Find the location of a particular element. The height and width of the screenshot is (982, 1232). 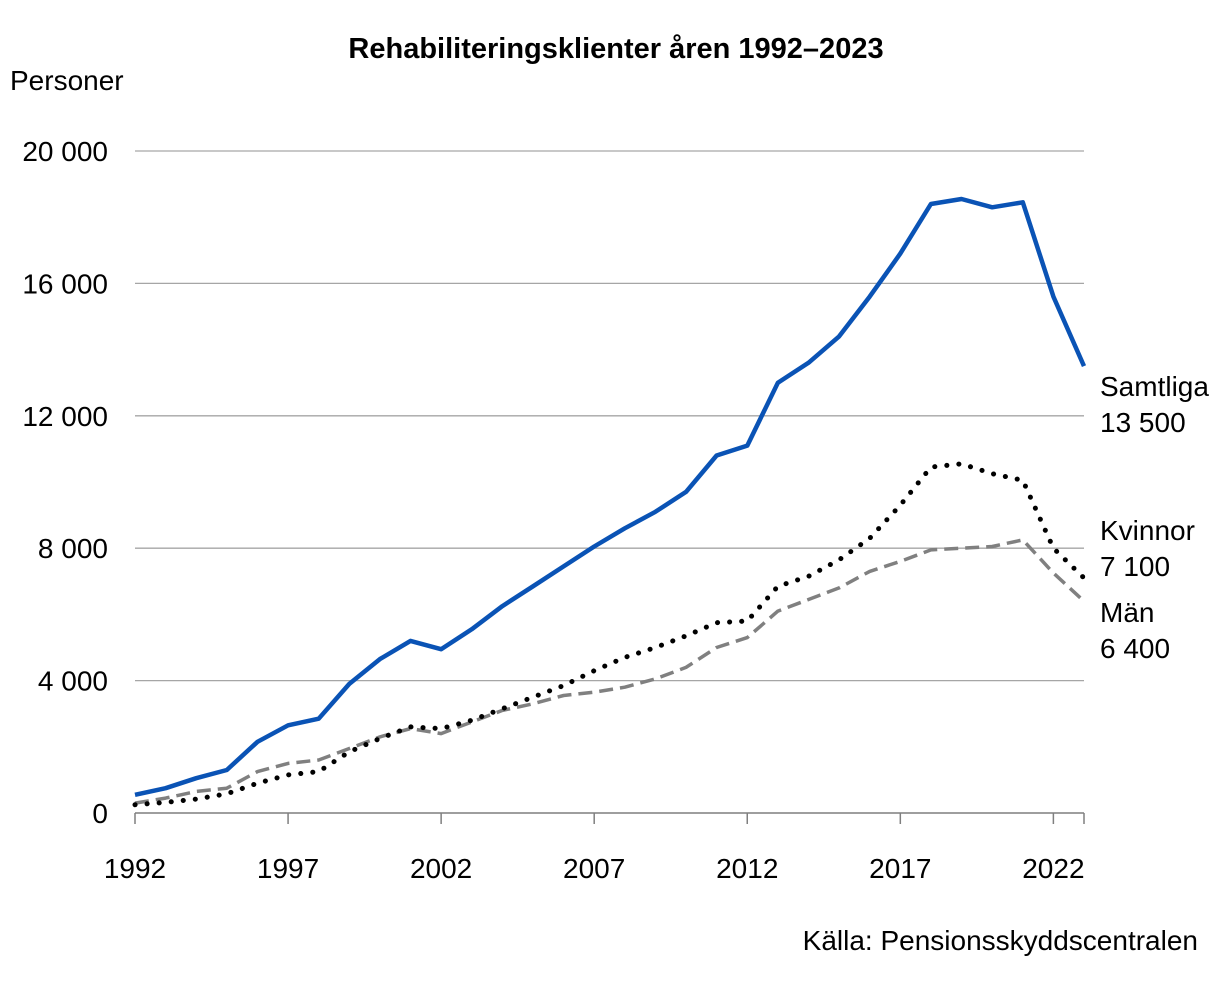

source-note: Källa: Pensionsskyddscentralen is located at coordinates (1000, 940).